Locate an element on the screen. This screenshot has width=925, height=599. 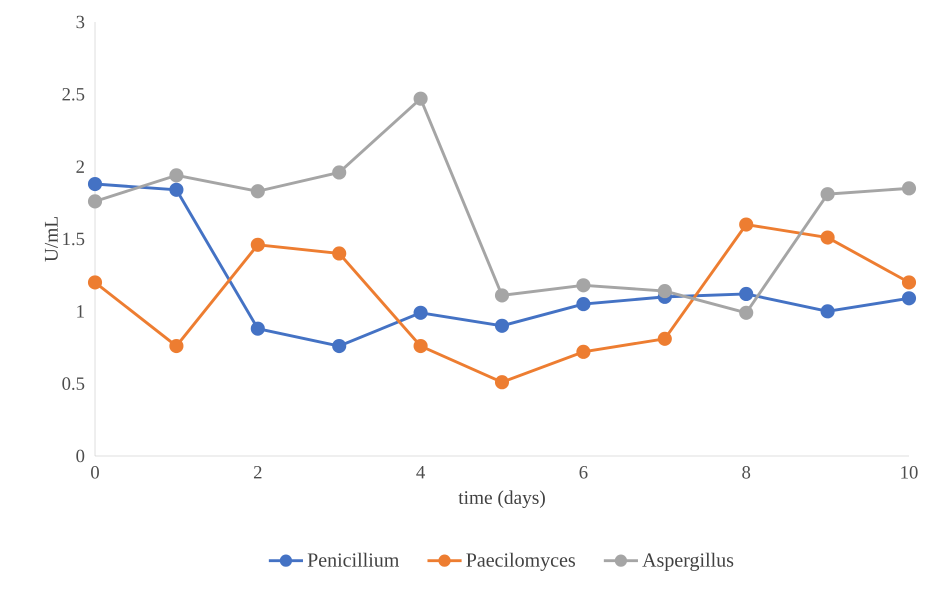
legend-label: Penicillium is located at coordinates (354, 559).